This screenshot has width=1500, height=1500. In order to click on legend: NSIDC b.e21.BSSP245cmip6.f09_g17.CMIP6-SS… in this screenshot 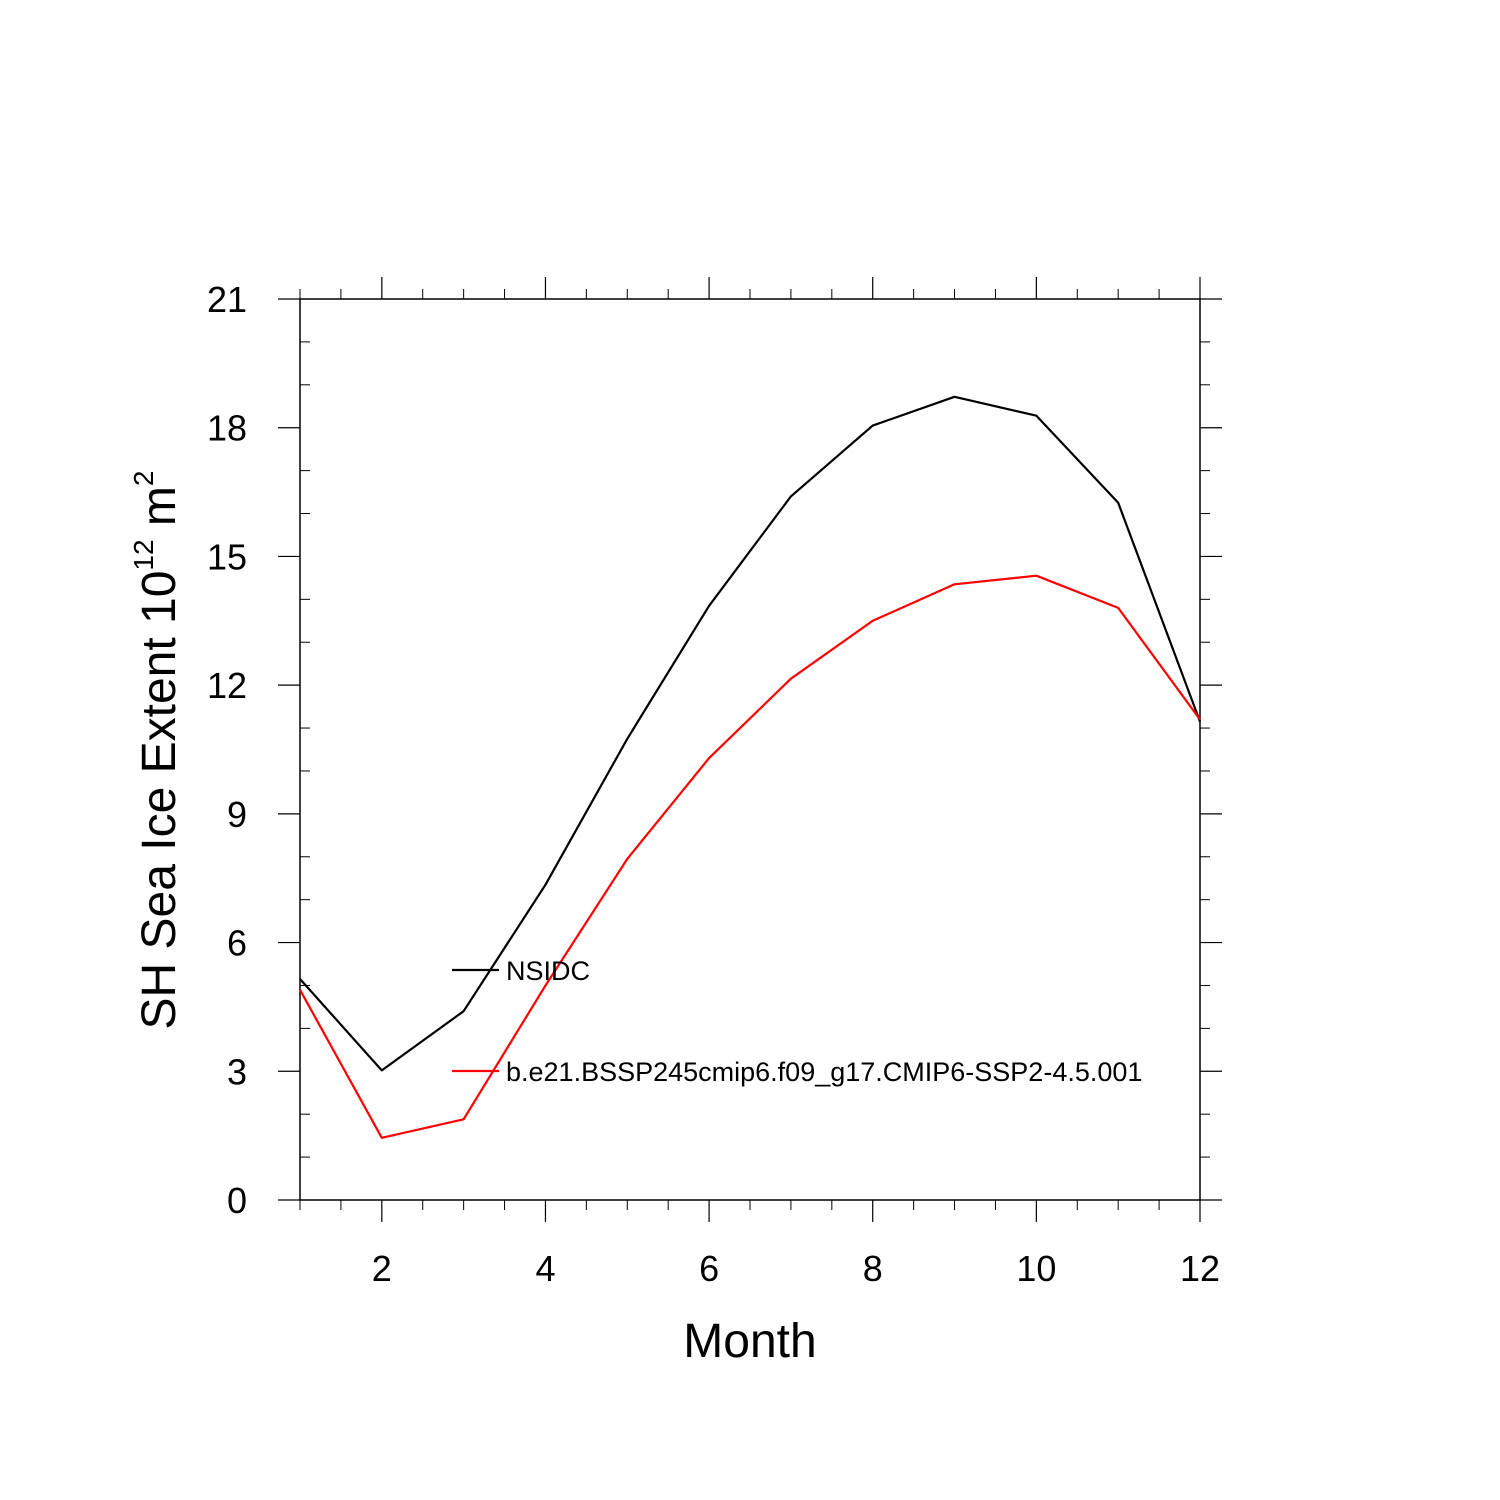, I will do `click(797, 1021)`.